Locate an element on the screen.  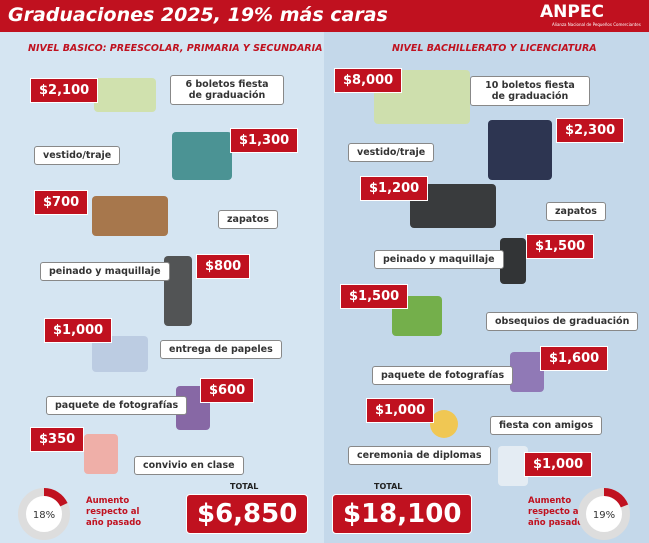
donut-label: 18% is located at coordinates (44, 515).